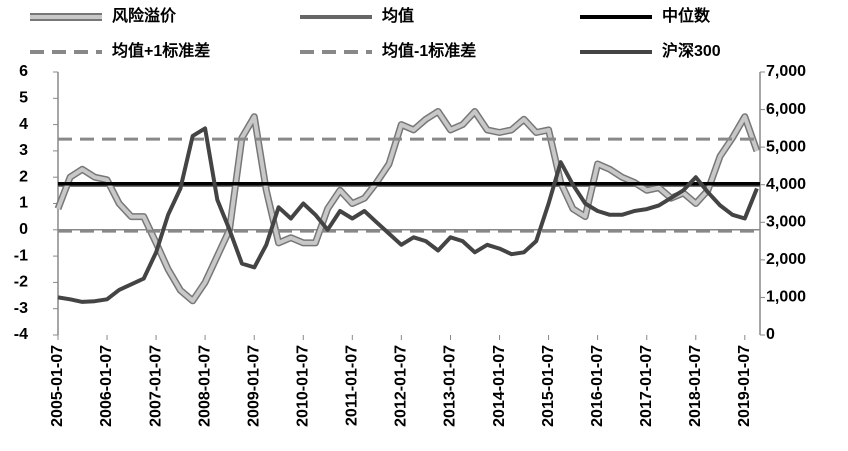  I want to click on legend-label: 均值-1标准差, so click(429, 50).